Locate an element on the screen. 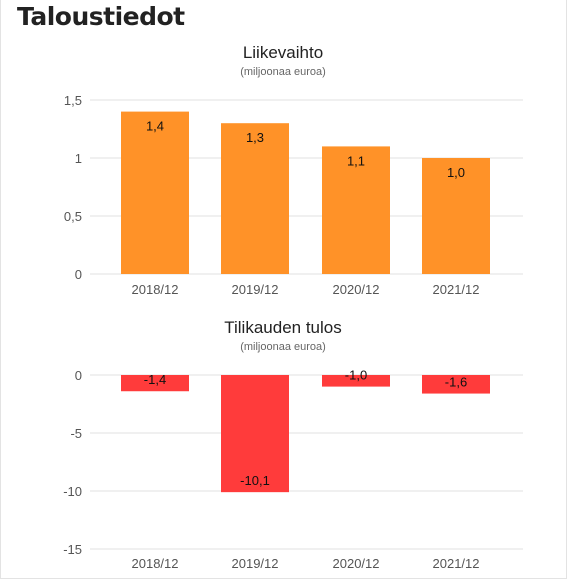  y-tick-label: -5 is located at coordinates (76, 433).